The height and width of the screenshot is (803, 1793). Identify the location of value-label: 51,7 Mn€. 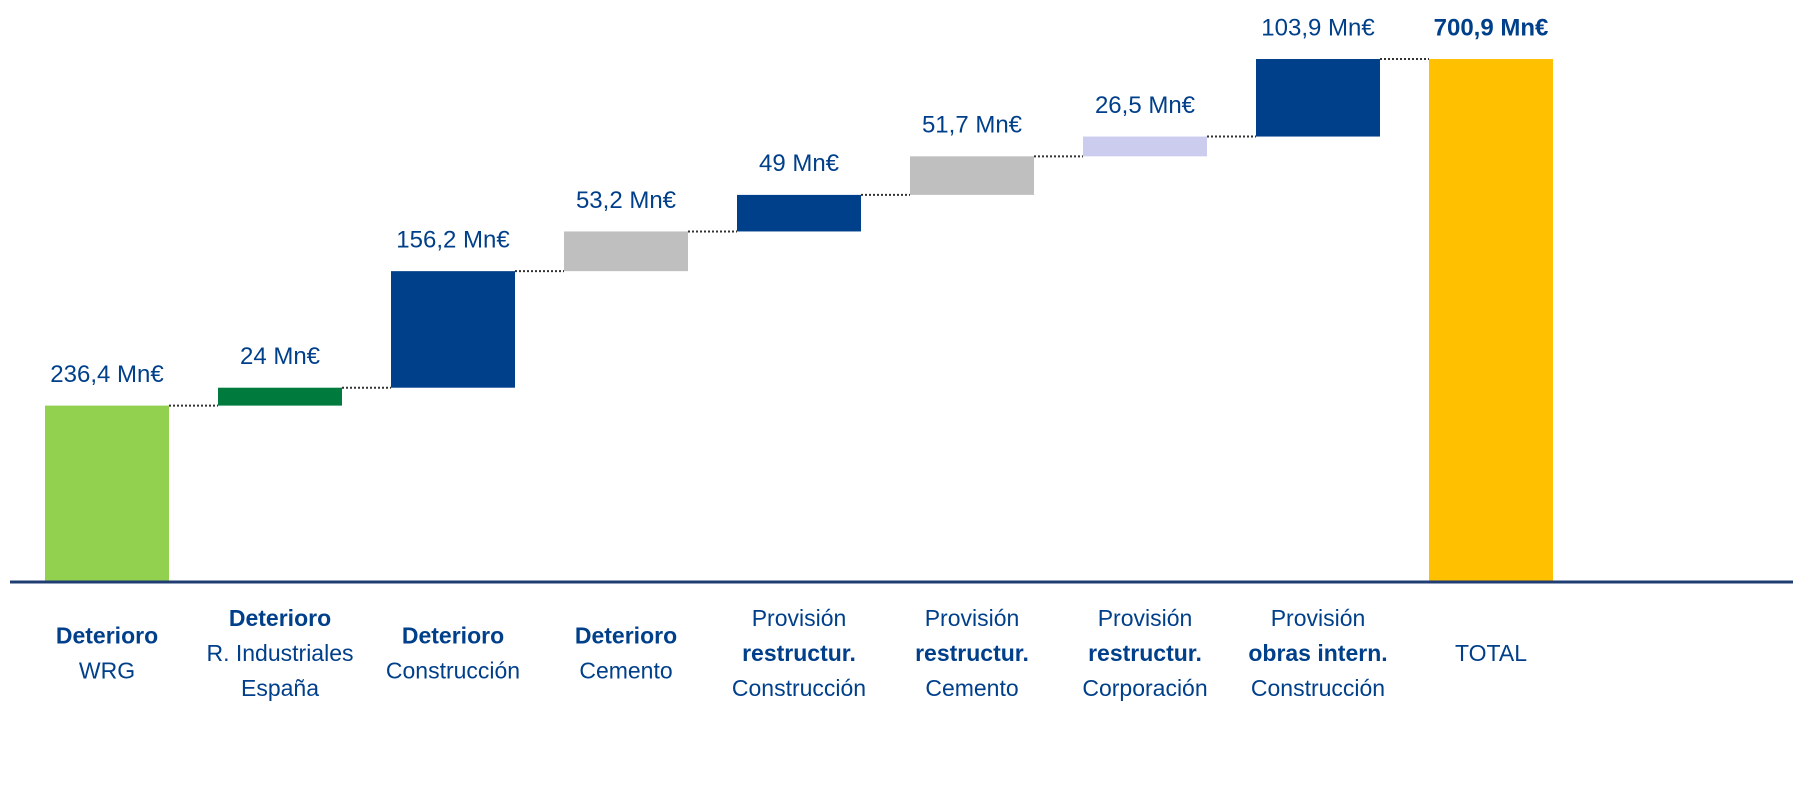
(972, 125).